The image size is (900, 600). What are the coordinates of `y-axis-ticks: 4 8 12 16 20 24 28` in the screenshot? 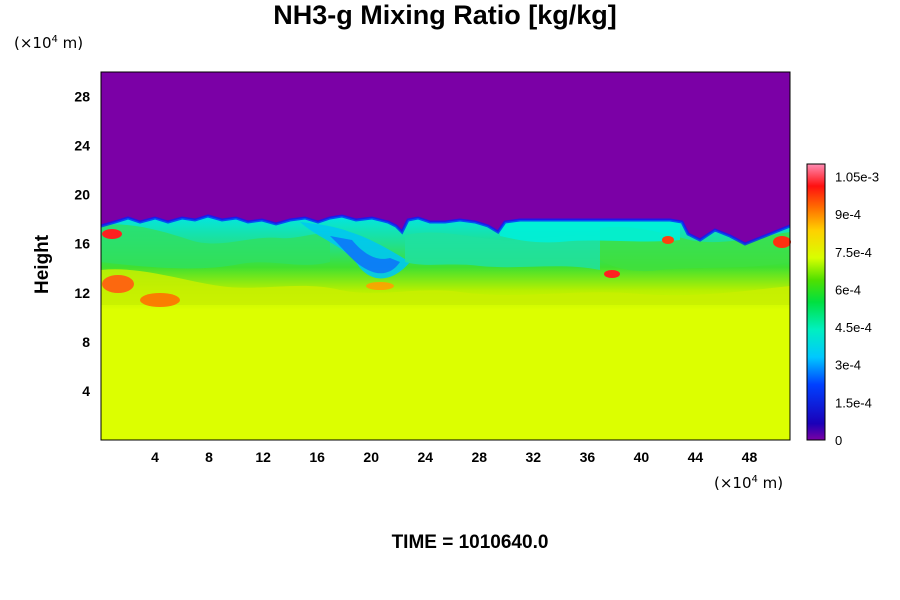 It's located at (82, 244).